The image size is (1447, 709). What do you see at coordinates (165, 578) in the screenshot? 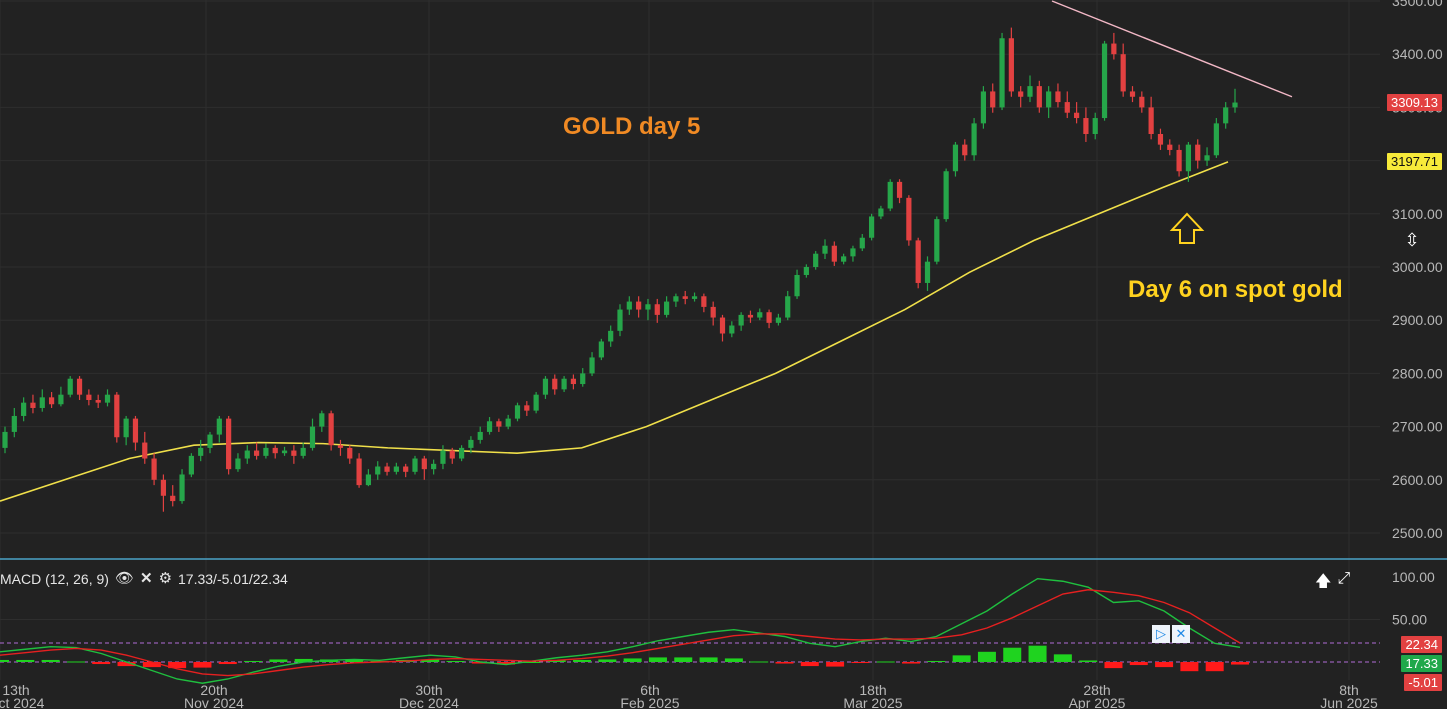
I see `gear-icon: ⚙` at bounding box center [165, 578].